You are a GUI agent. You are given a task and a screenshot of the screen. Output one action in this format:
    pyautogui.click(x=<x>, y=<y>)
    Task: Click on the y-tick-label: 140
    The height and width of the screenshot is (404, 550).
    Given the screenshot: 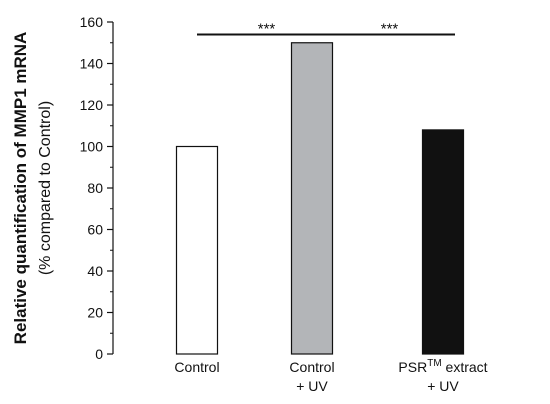 What is the action you would take?
    pyautogui.click(x=92, y=64)
    